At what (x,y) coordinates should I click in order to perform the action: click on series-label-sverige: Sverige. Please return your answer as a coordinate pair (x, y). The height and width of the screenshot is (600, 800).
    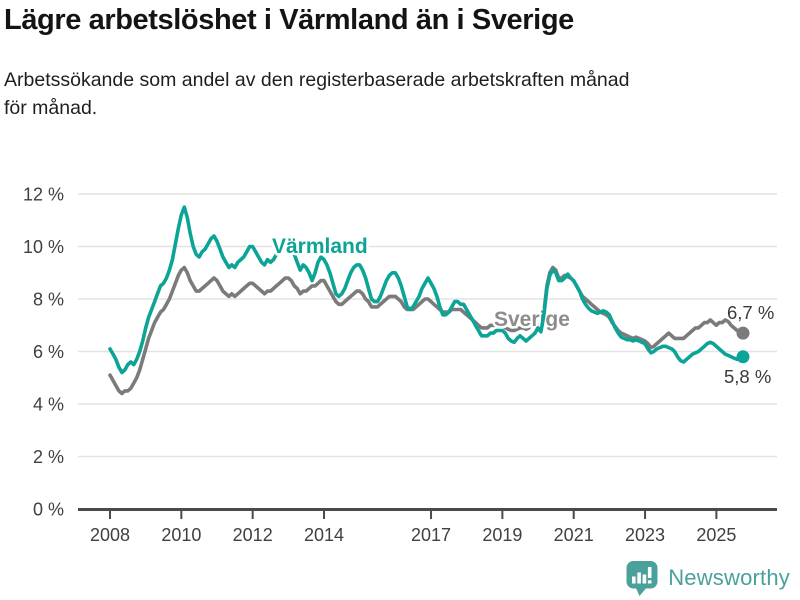
    Looking at the image, I should click on (532, 319).